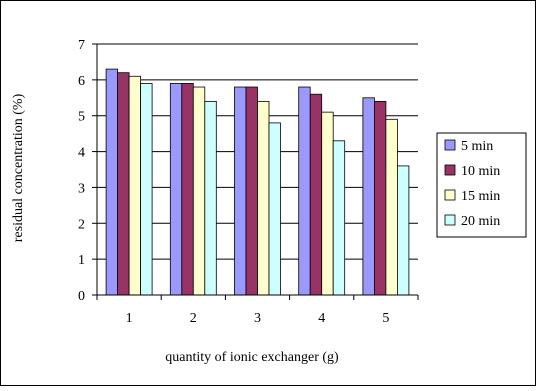 Image resolution: width=536 pixels, height=391 pixels. Describe the element at coordinates (81, 45) in the screenshot. I see `y-tick-label: 7` at that location.